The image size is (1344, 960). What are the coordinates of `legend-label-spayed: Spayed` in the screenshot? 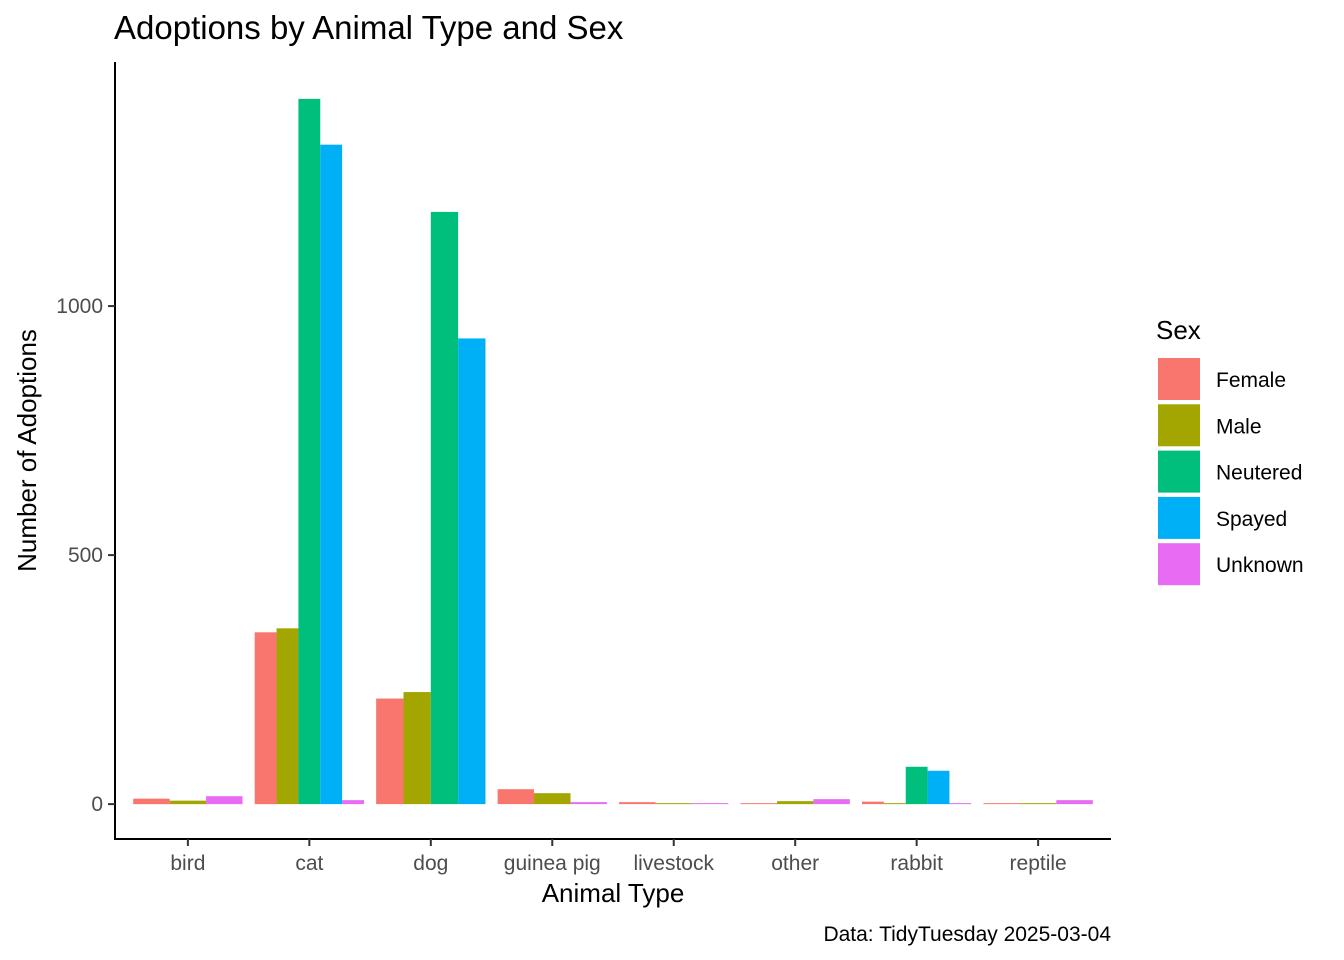 It's located at (1251, 519).